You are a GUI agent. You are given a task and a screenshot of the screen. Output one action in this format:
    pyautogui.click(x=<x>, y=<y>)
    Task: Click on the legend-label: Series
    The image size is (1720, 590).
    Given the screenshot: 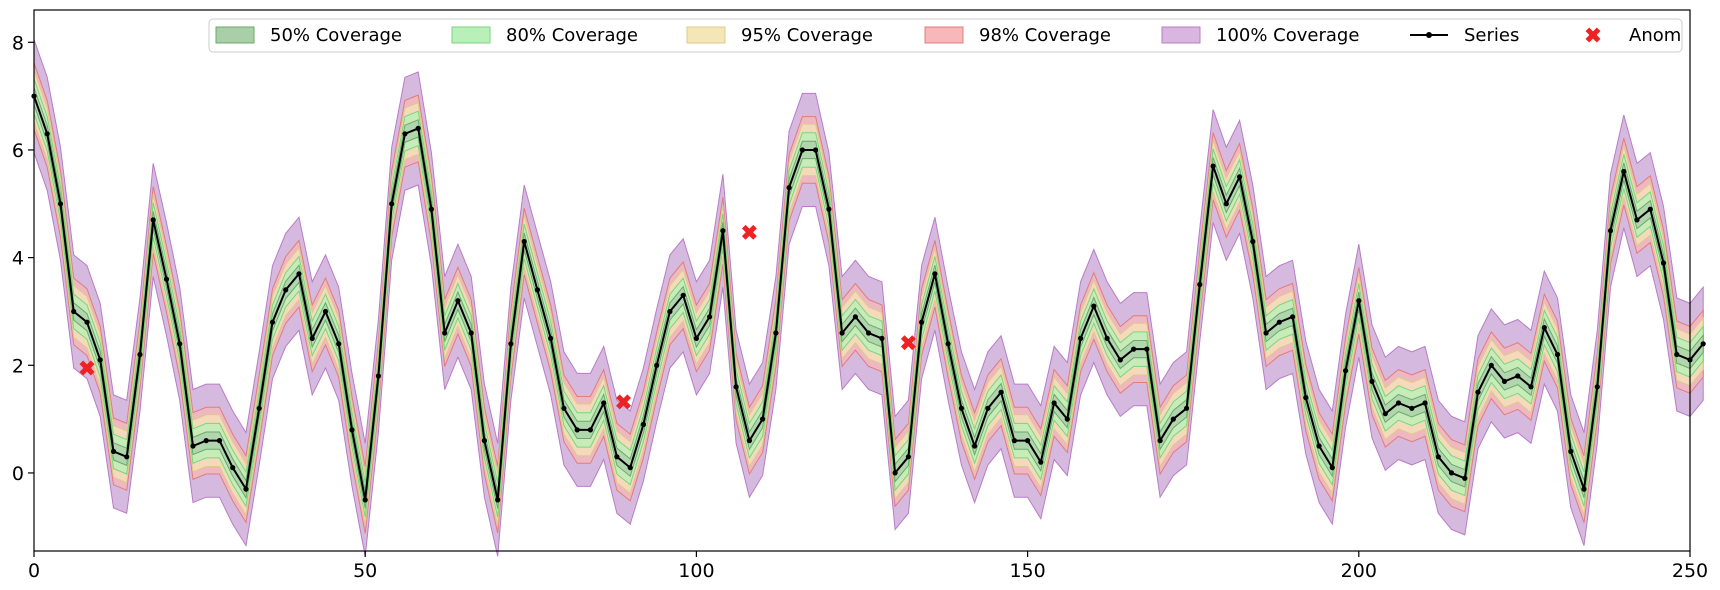 What is the action you would take?
    pyautogui.click(x=1491, y=35)
    